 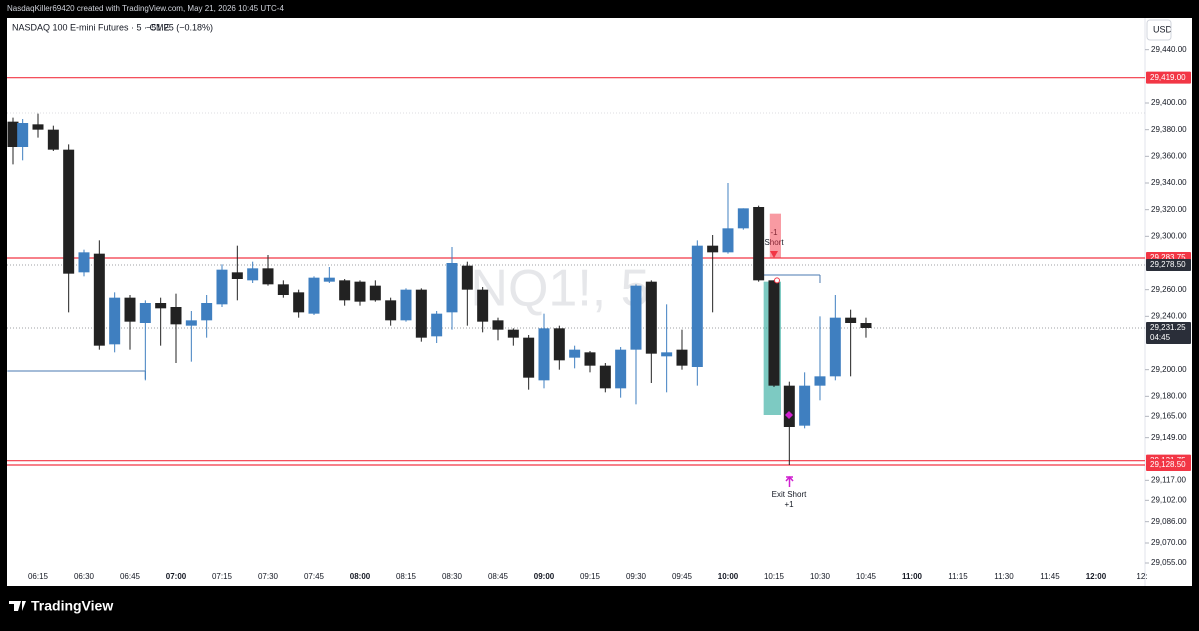 I want to click on y-tick-label: 29,200.00, so click(x=1169, y=369).